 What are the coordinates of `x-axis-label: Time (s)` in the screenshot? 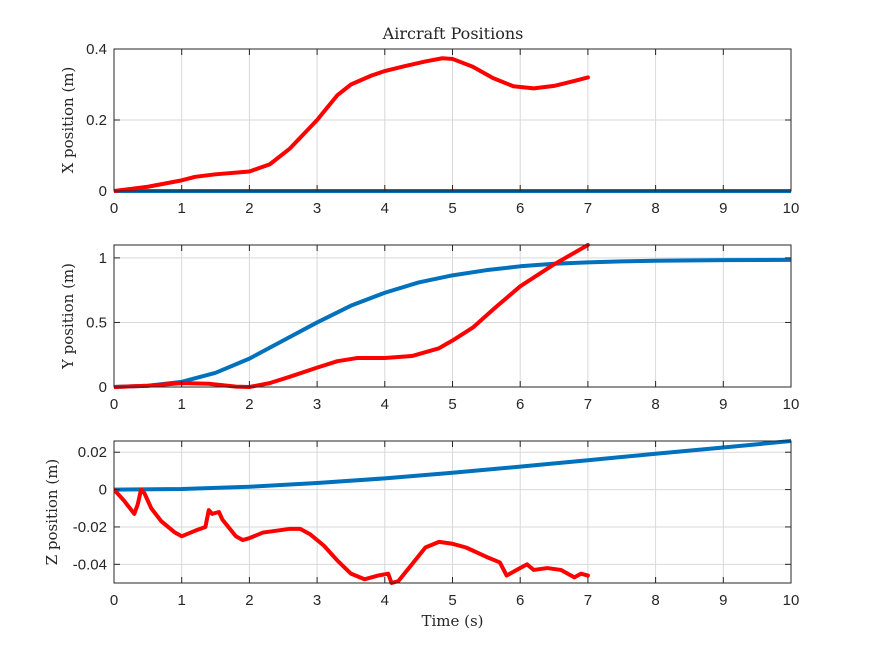 It's located at (452, 621).